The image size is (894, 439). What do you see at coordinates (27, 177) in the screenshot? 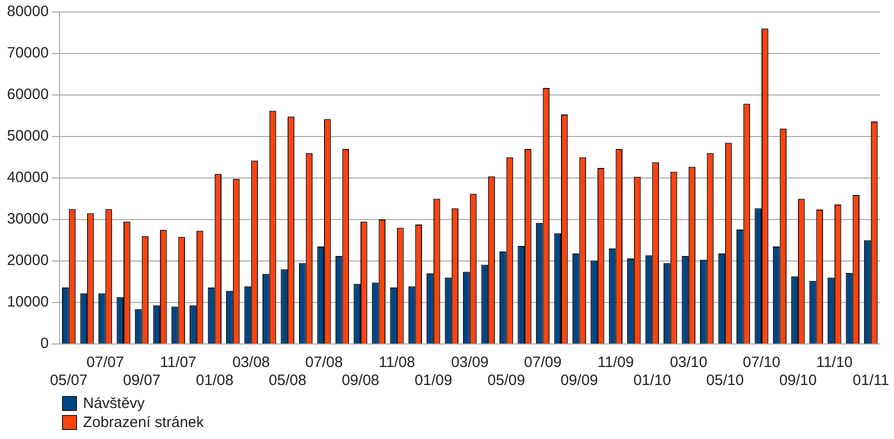
I see `y-tick-label: 40000` at bounding box center [27, 177].